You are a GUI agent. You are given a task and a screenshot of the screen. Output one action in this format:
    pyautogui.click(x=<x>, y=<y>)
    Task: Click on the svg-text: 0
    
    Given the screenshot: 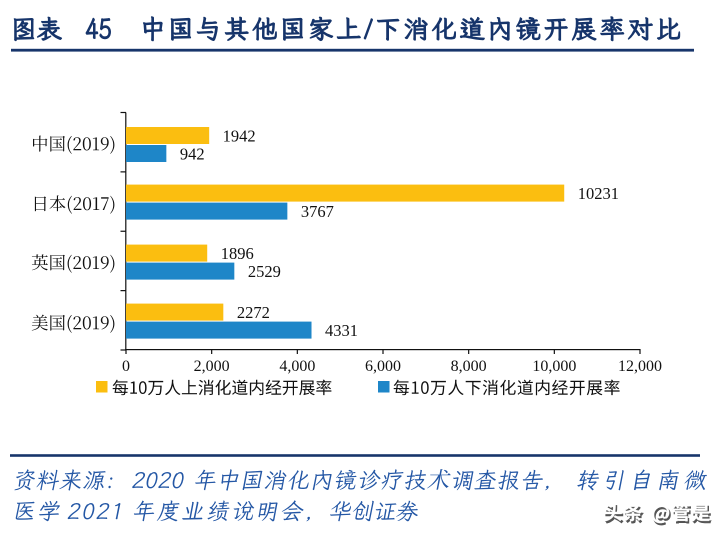 What is the action you would take?
    pyautogui.click(x=126, y=366)
    